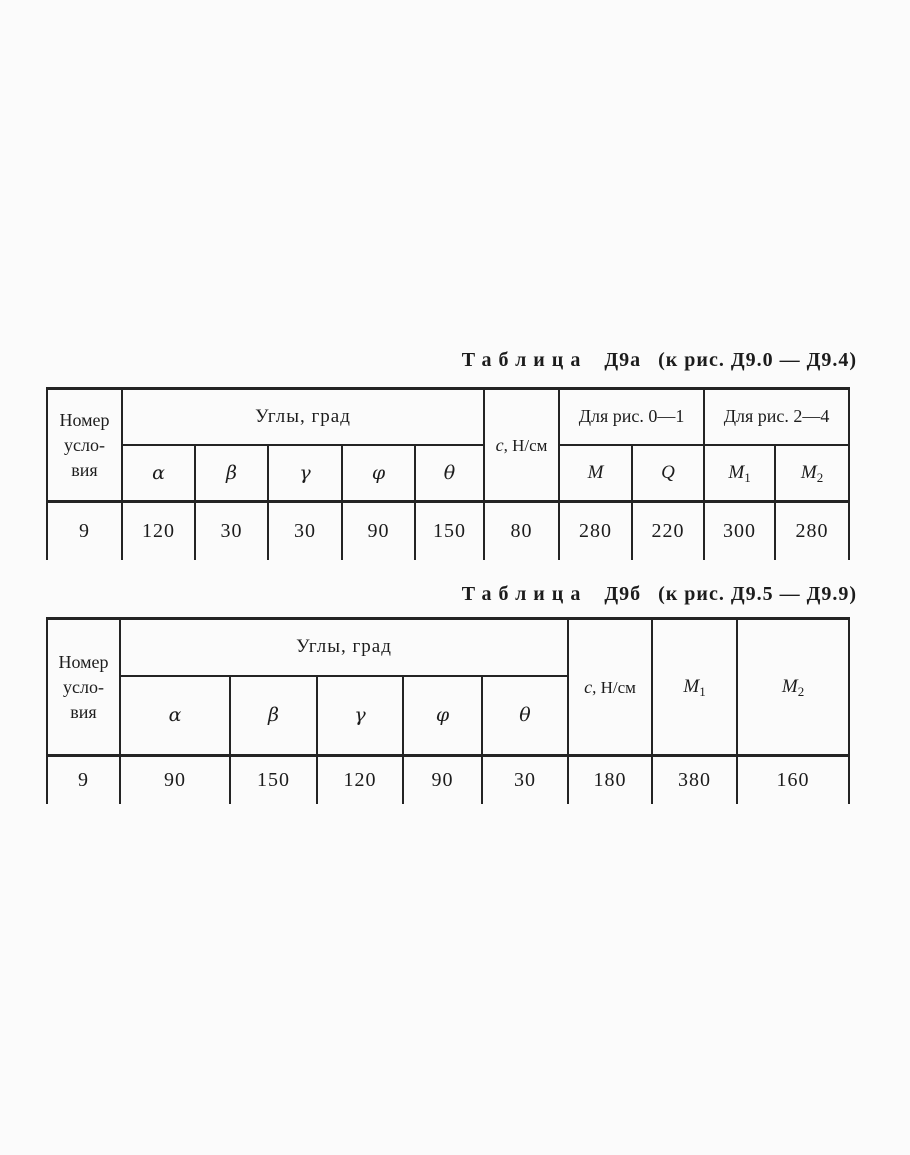 The width and height of the screenshot is (910, 1155). I want to click on table-d9a-header-alpha: α, so click(158, 473).